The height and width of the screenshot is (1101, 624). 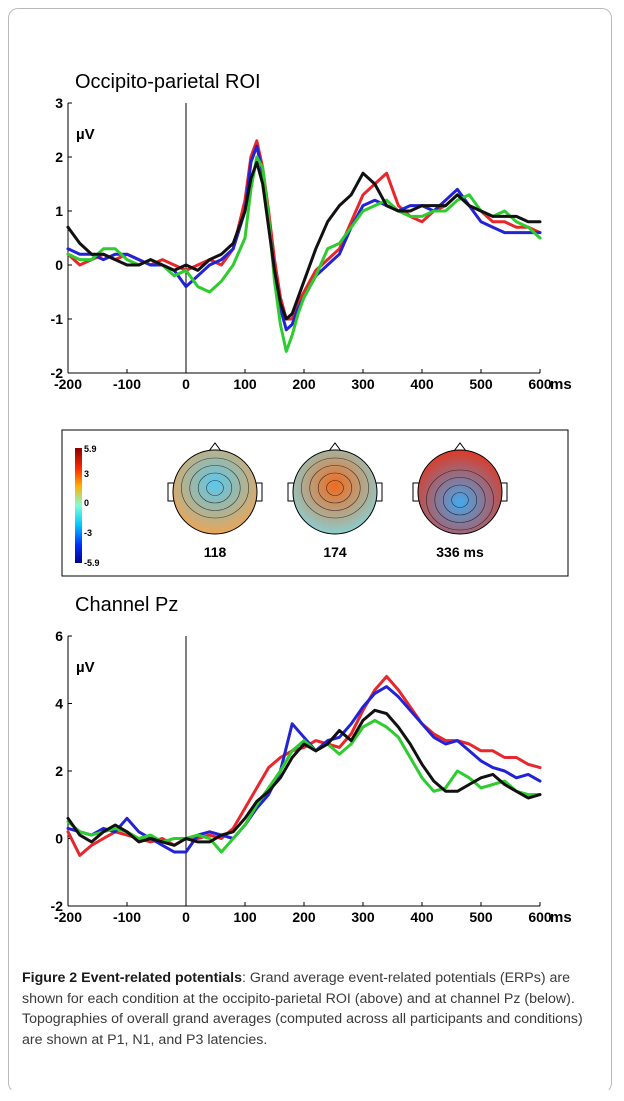 I want to click on topography-map: 336 ms, so click(x=460, y=501).